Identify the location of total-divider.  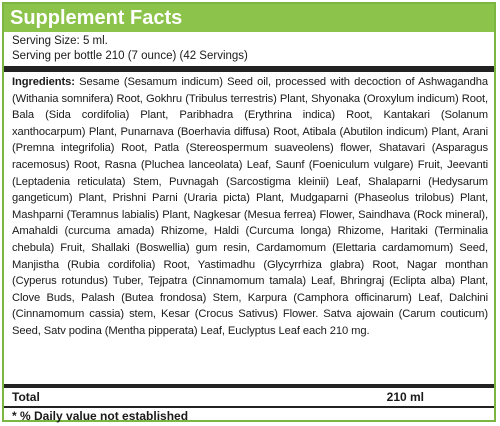
(249, 386).